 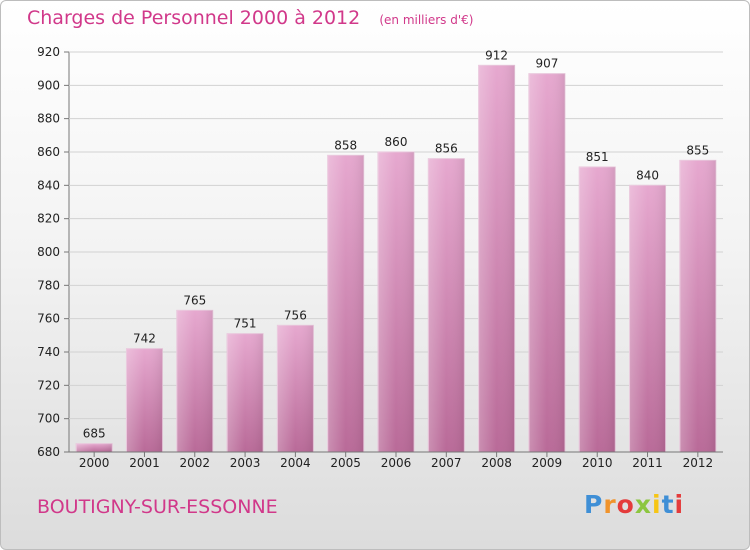 I want to click on data-label: 756, so click(x=295, y=315).